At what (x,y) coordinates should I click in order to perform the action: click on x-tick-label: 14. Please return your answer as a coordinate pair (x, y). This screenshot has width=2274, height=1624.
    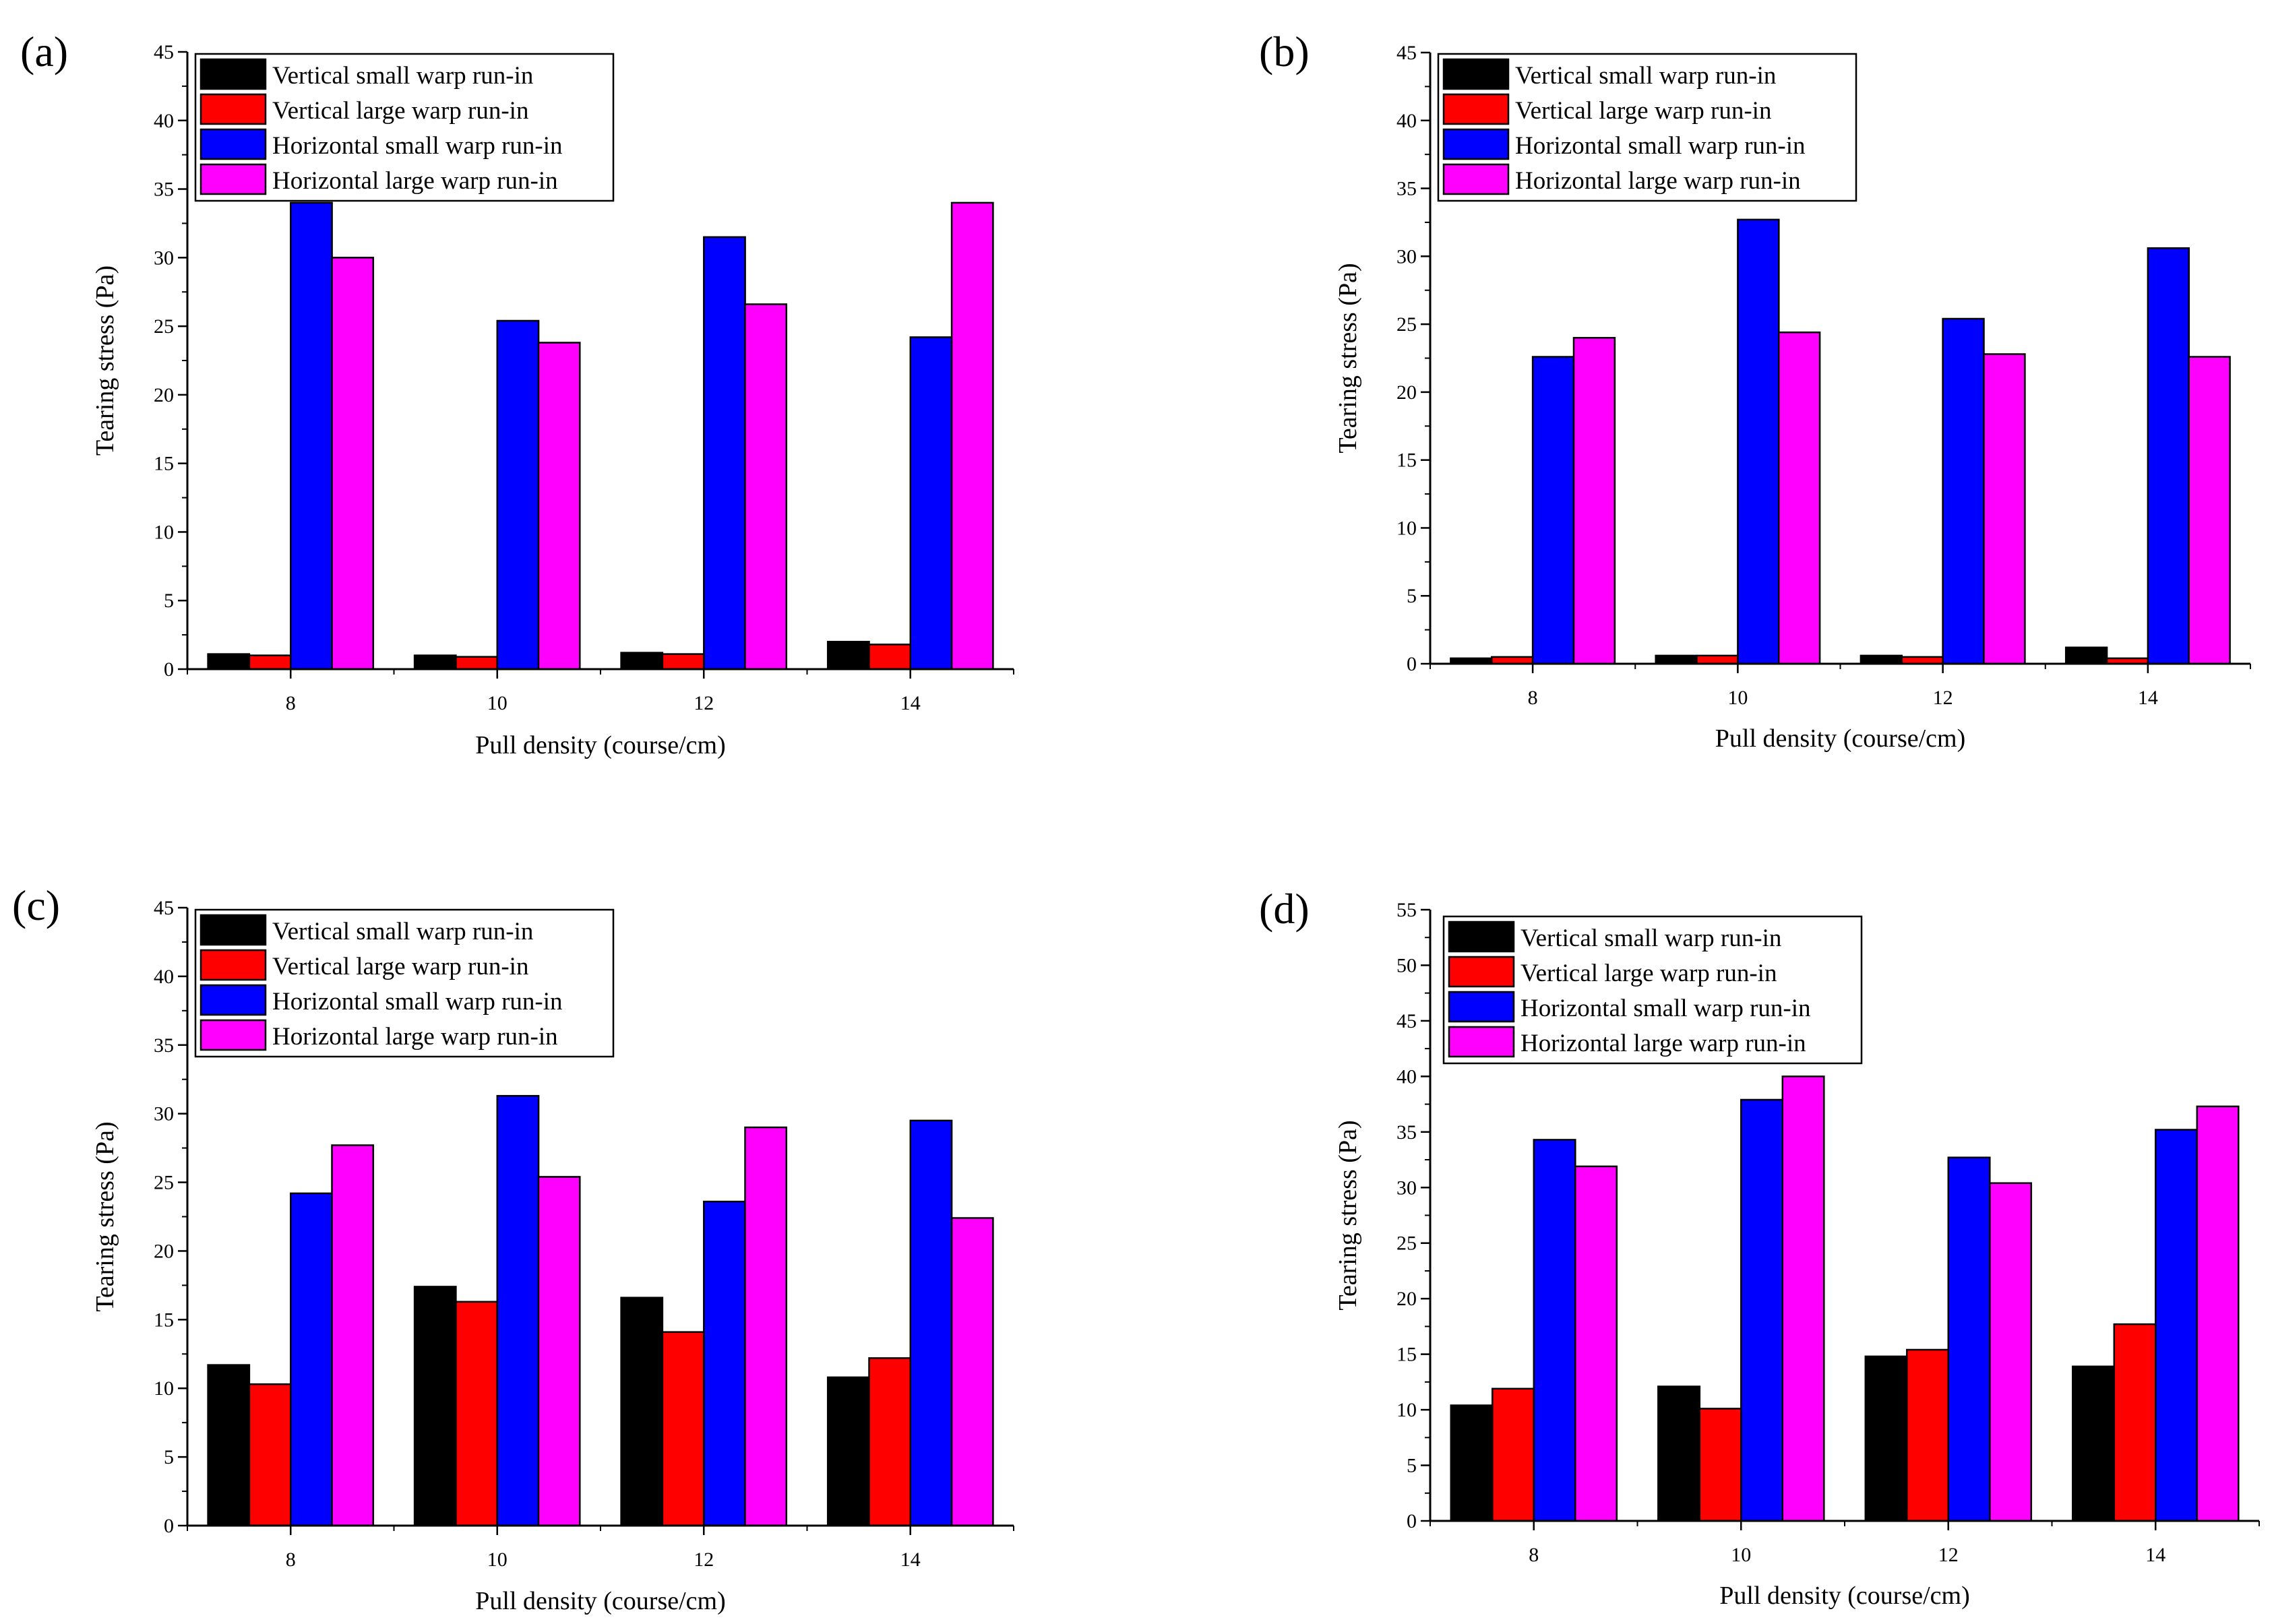
    Looking at the image, I should click on (2155, 1555).